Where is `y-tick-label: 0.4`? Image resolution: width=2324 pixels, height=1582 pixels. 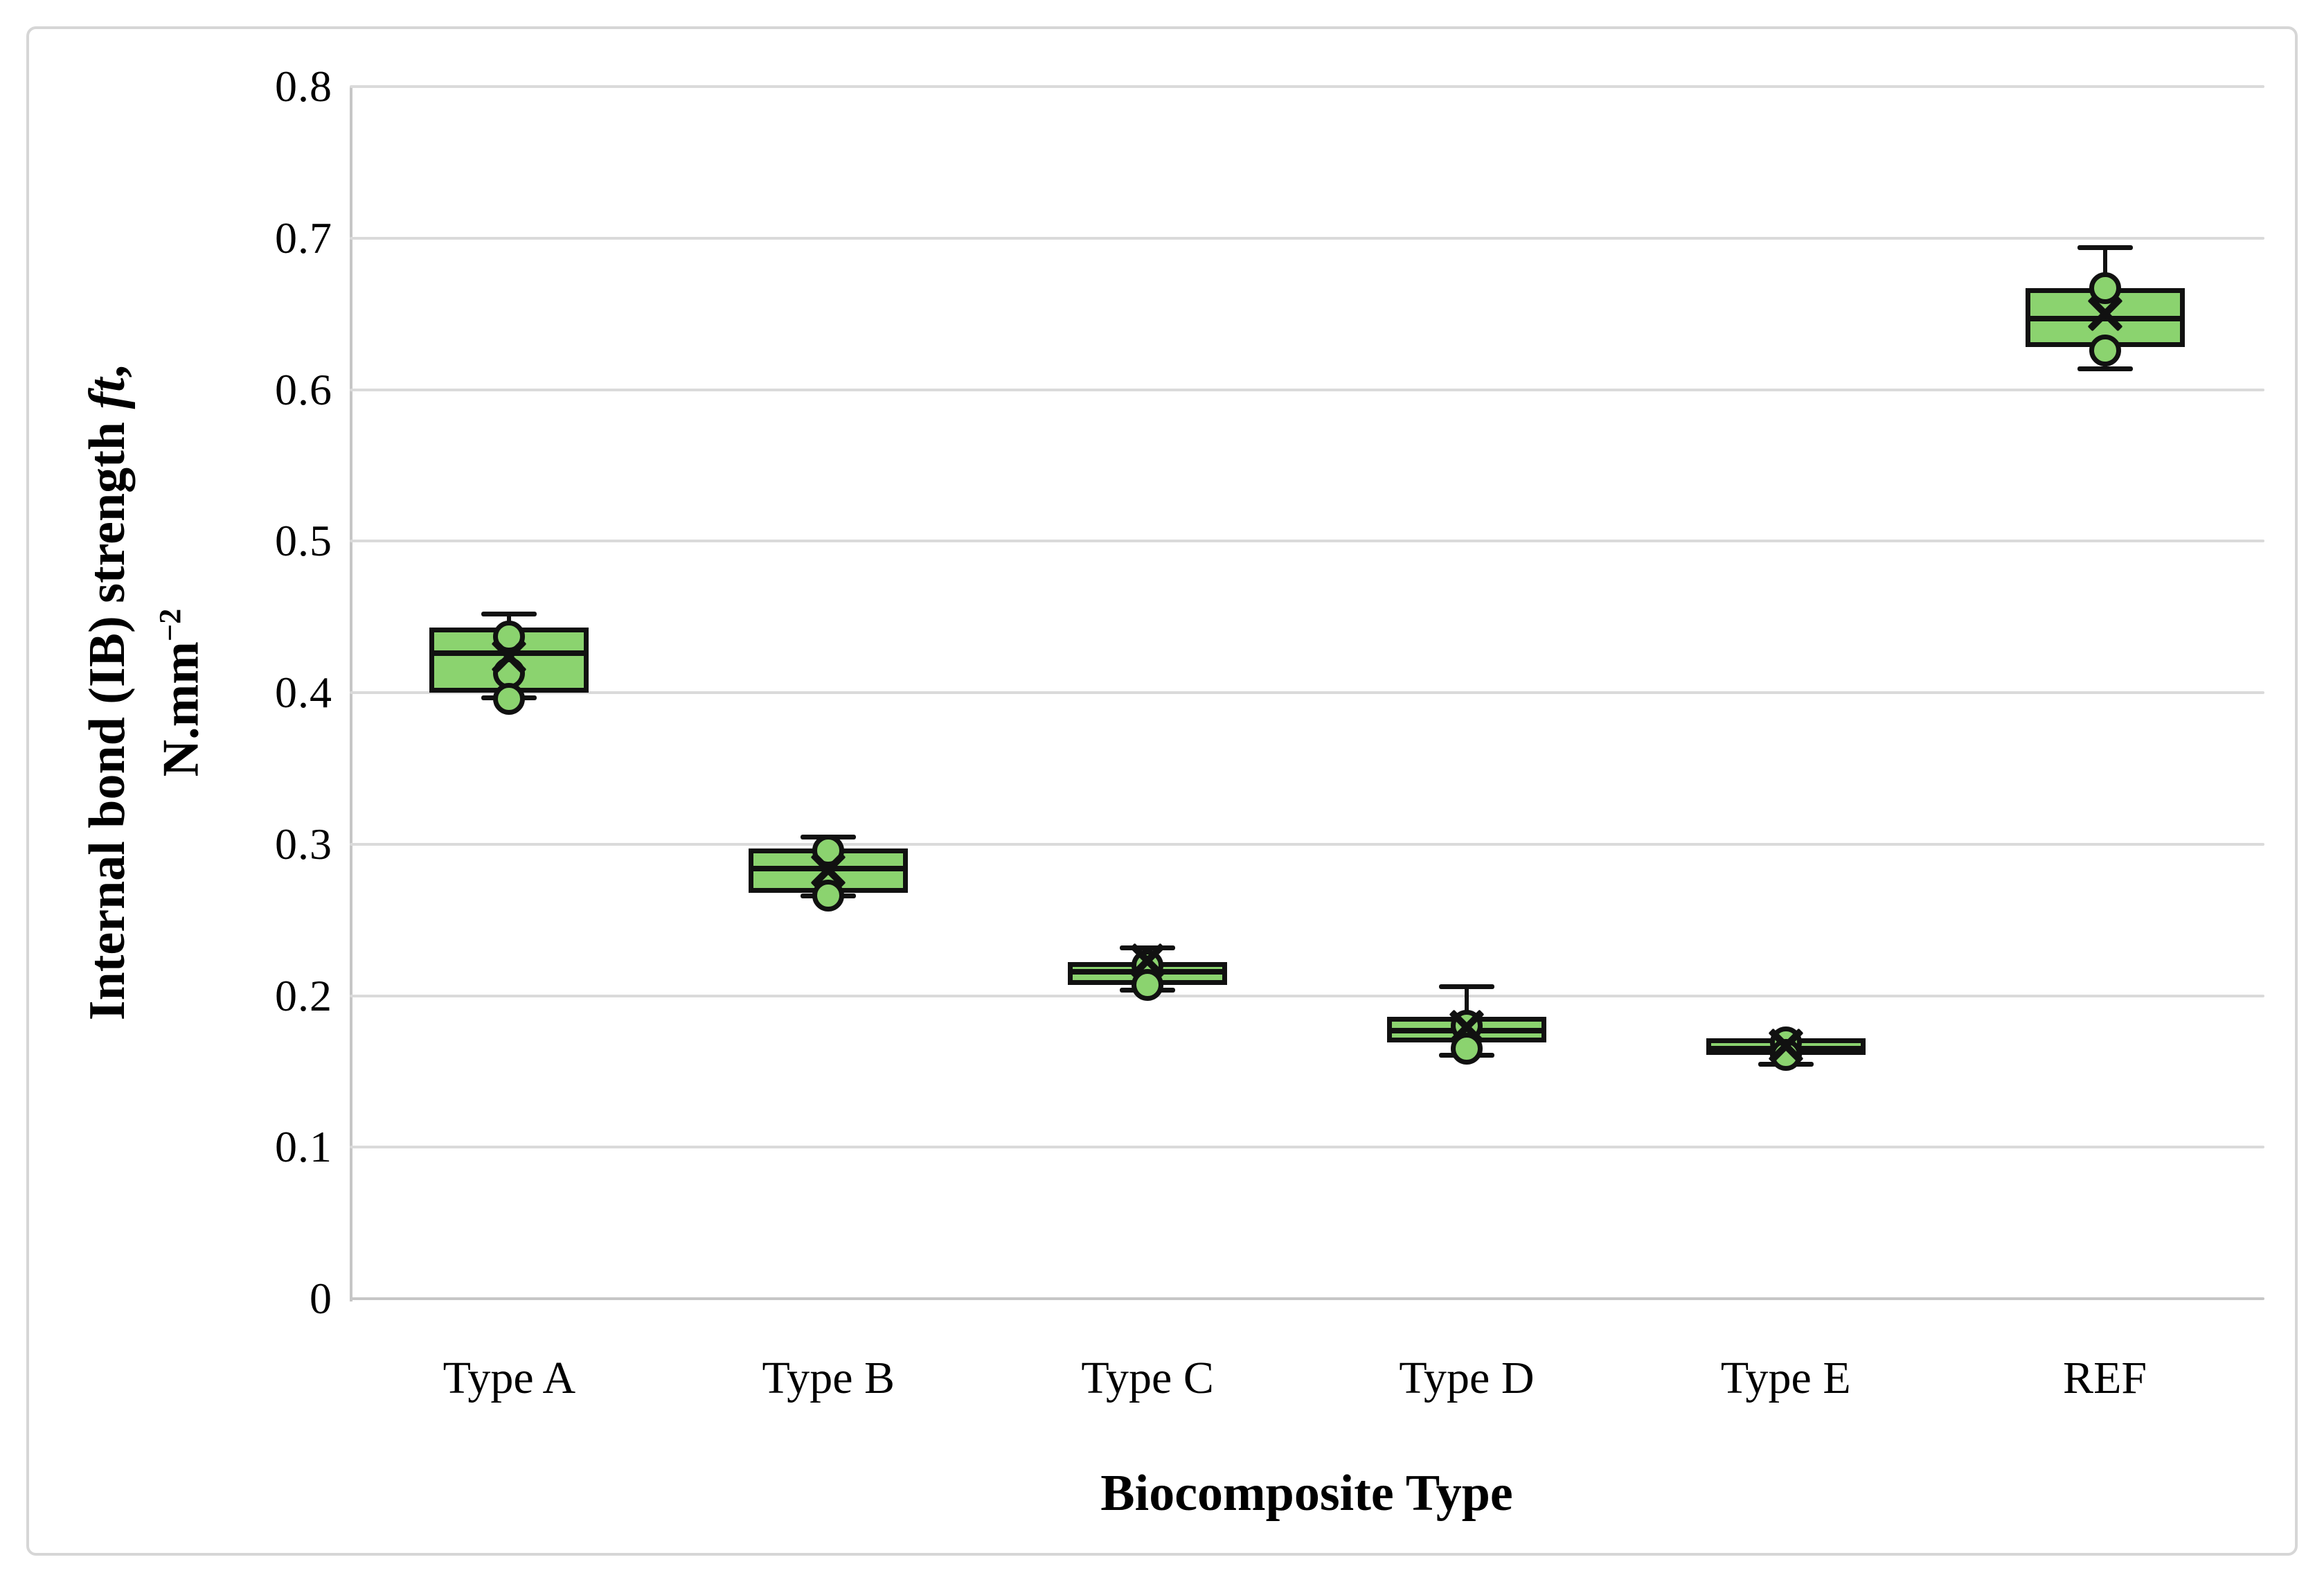 y-tick-label: 0.4 is located at coordinates (303, 692).